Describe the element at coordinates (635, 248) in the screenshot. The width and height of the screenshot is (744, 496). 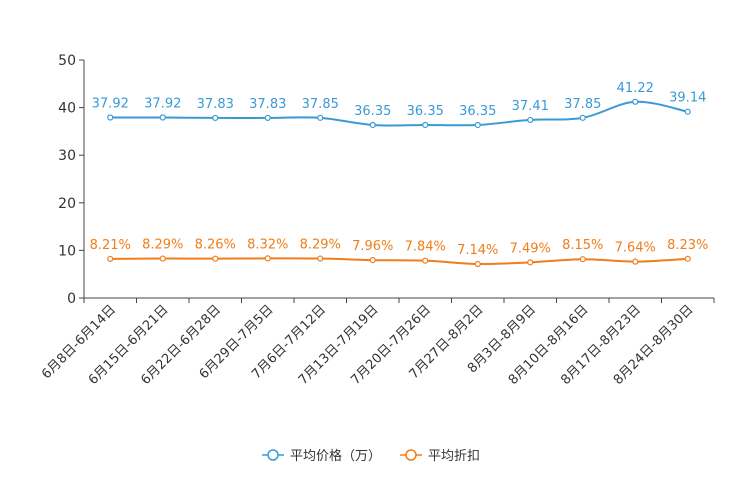
I see `data-label: 7.64%` at that location.